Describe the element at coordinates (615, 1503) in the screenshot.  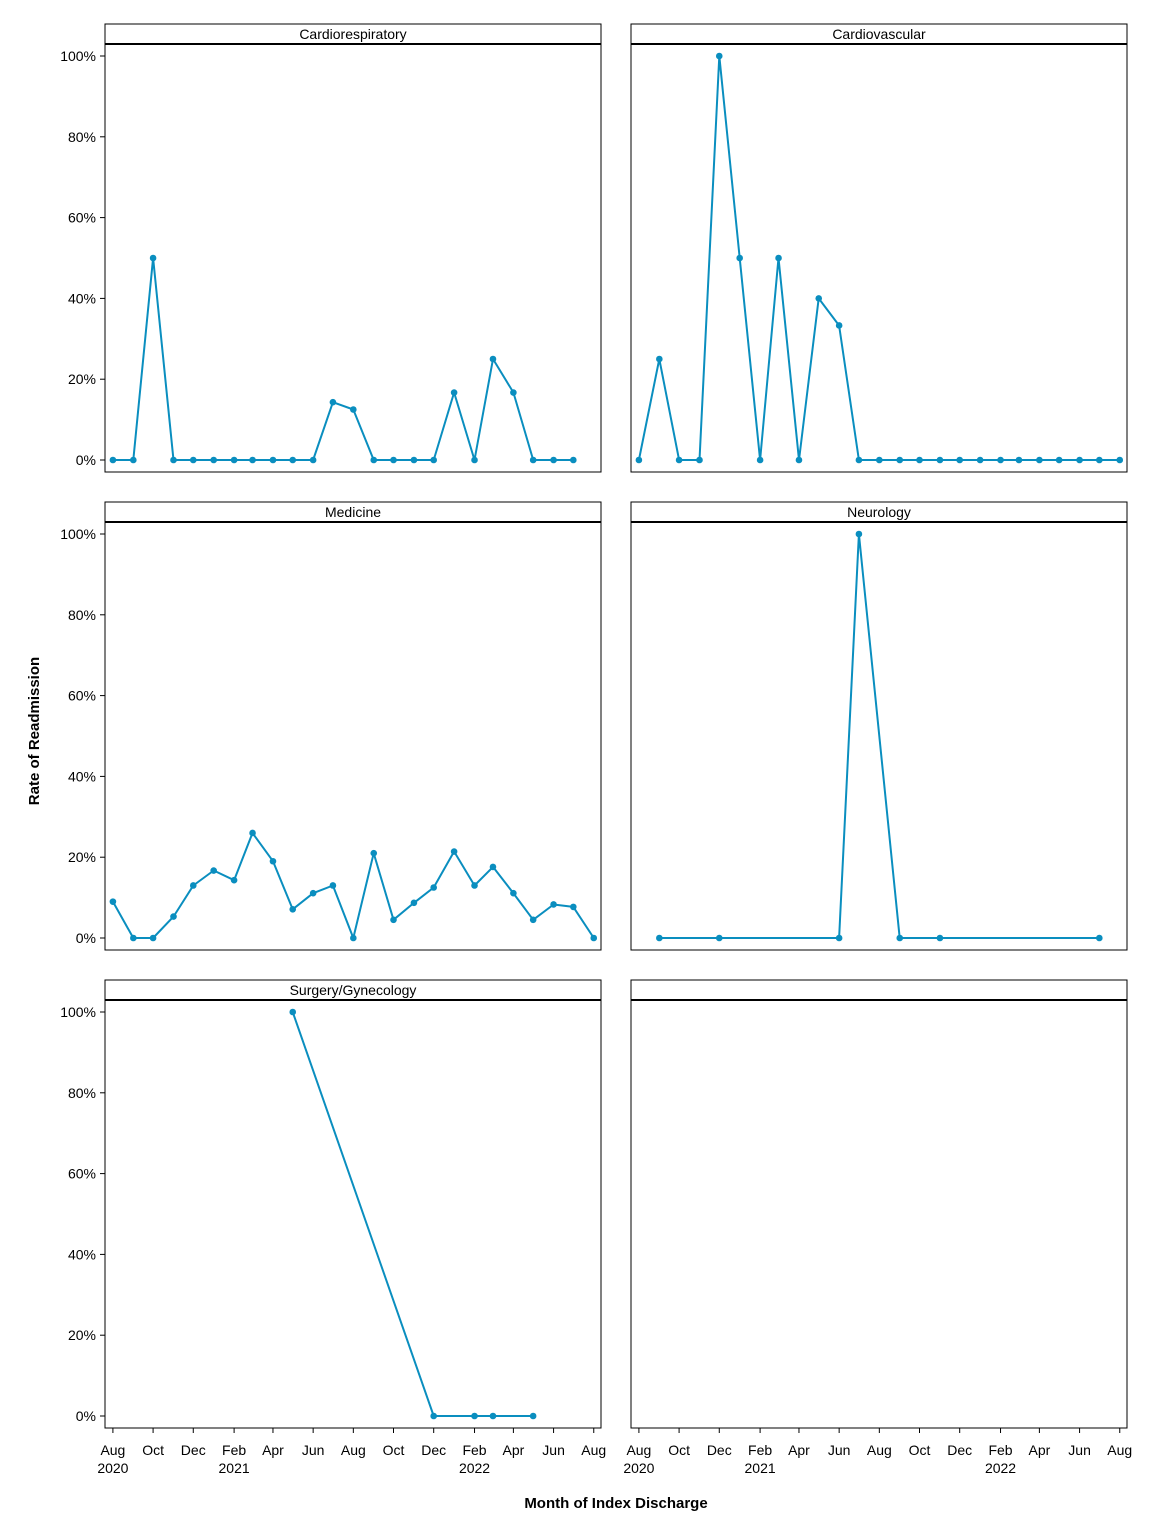
I see `x-axis-title: Month of Index Discharge` at that location.